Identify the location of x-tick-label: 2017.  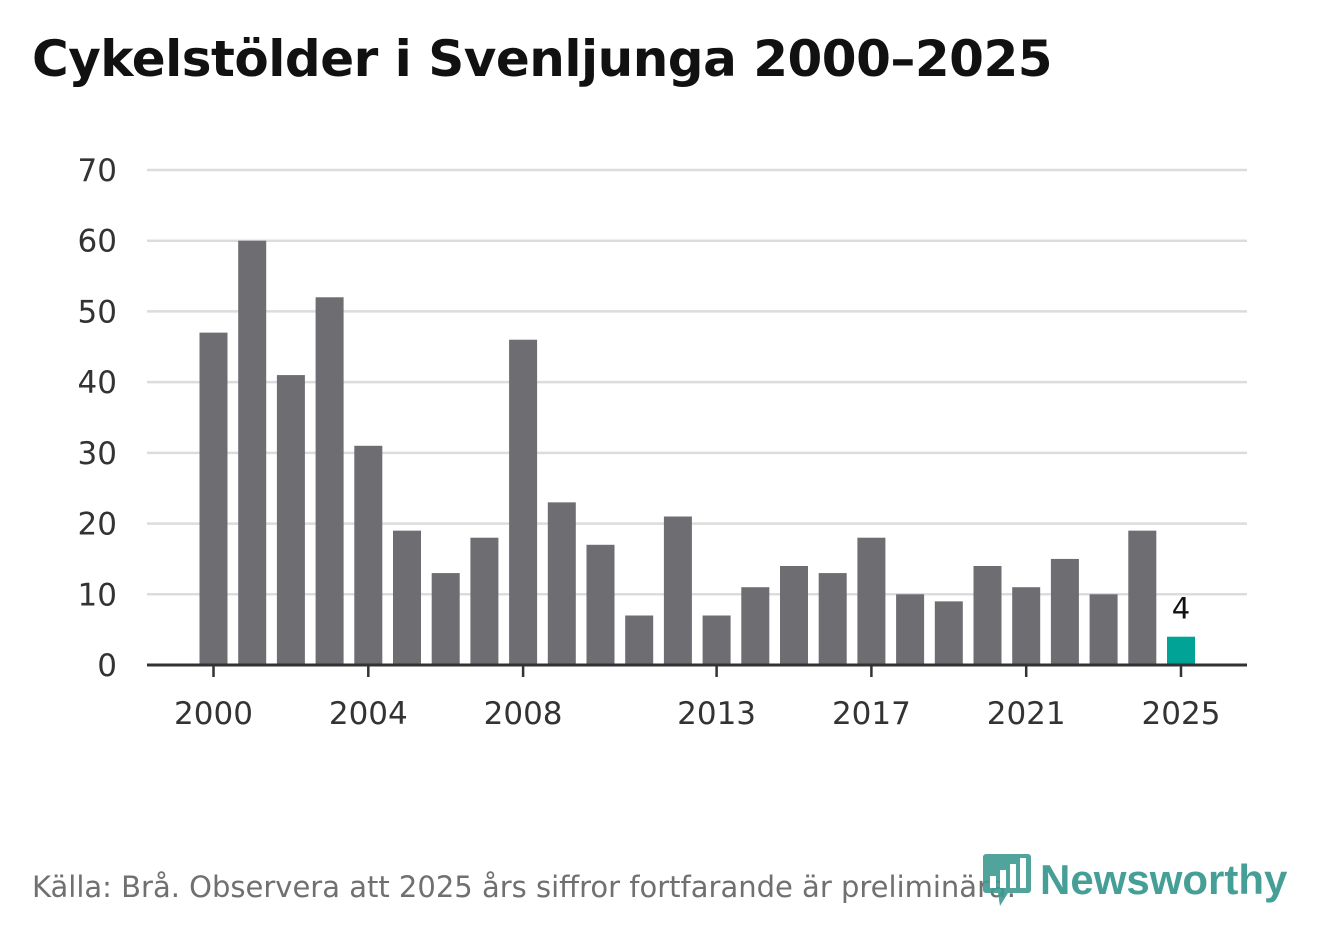
(871, 714).